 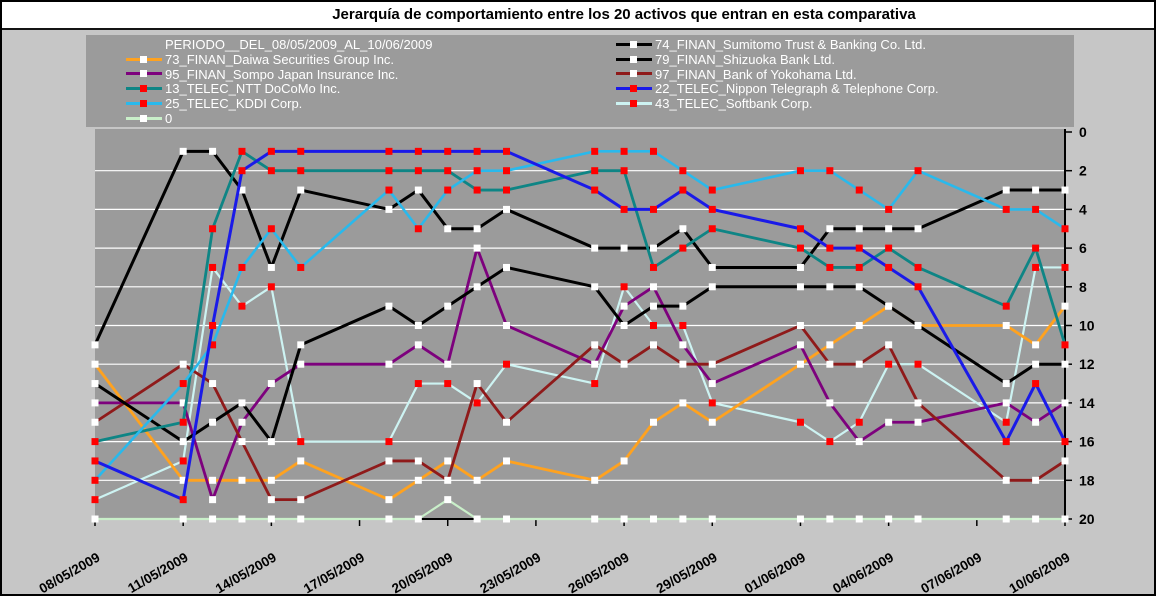 What do you see at coordinates (777, 74) in the screenshot?
I see `legend-item-97: 97_FINAN_Bank of Yokohama Ltd.` at bounding box center [777, 74].